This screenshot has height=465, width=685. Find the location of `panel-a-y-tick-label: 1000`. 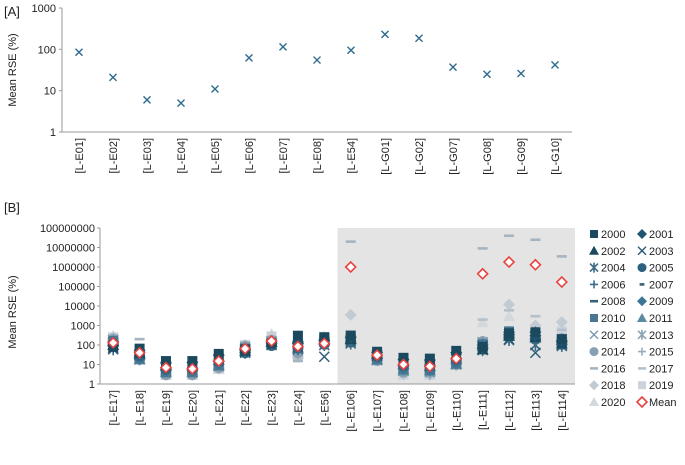

panel-a-y-tick-label: 1000 is located at coordinates (44, 9).